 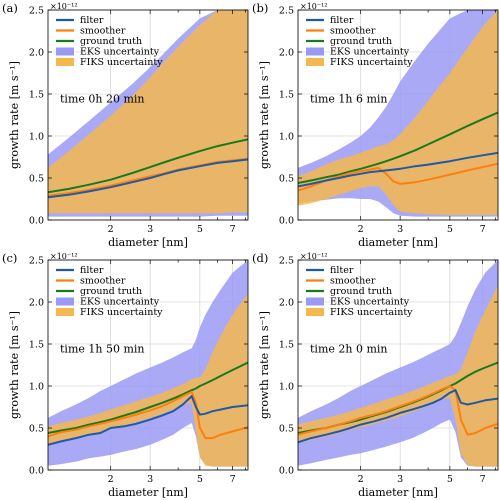 I want to click on panel-label: (a), so click(x=10, y=8).